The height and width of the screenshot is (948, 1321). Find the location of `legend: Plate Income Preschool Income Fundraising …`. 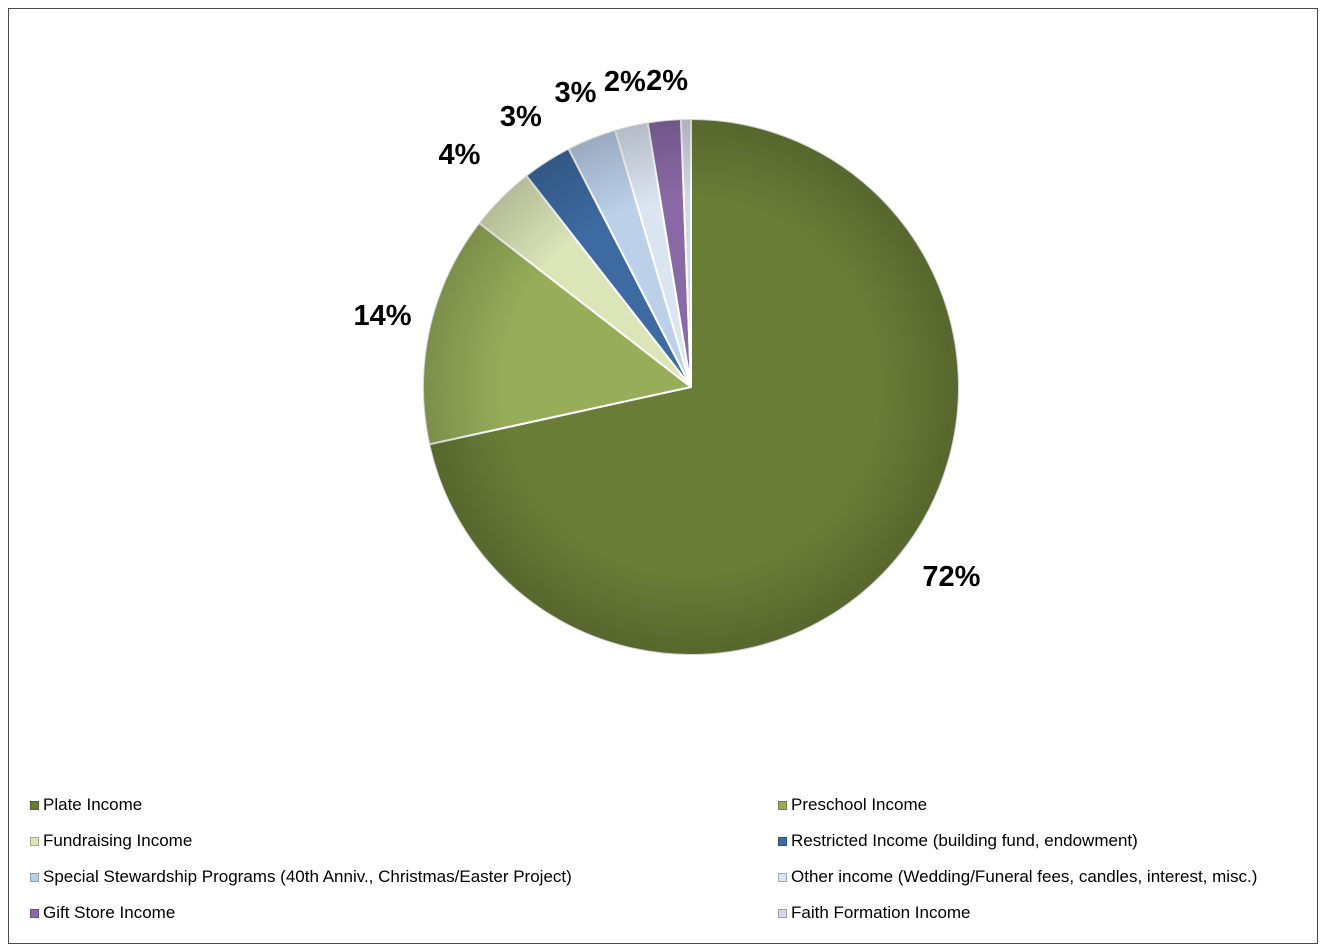

legend: Plate Income Preschool Income Fundraising … is located at coordinates (675, 865).